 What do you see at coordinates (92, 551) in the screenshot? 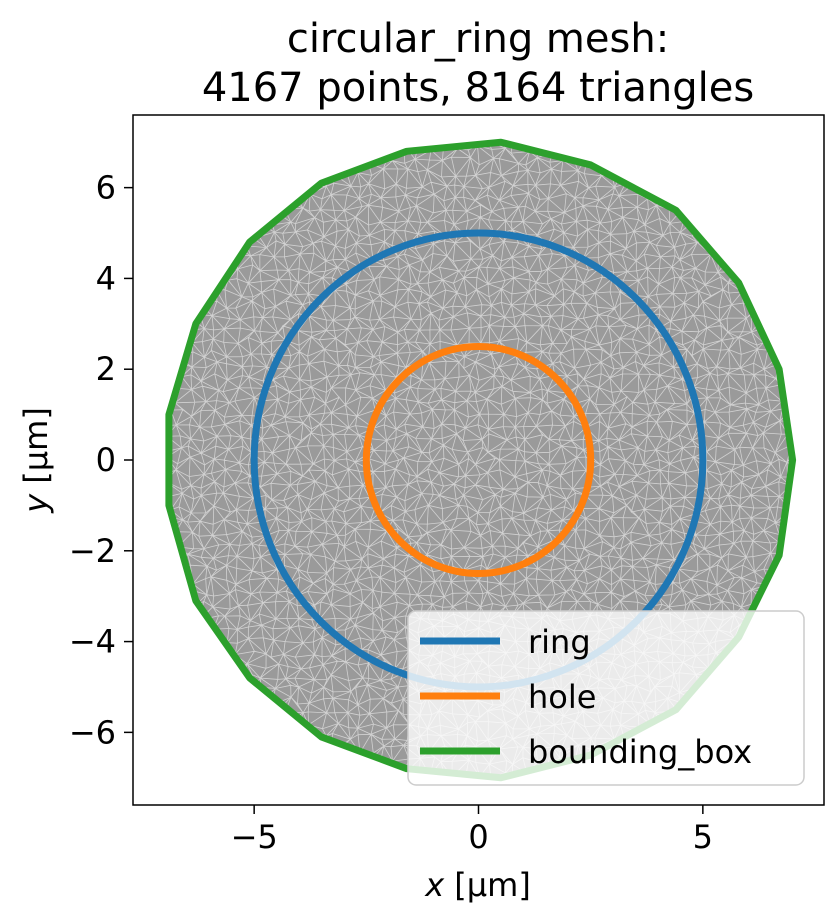
I see `y-tick-label: −2` at bounding box center [92, 551].